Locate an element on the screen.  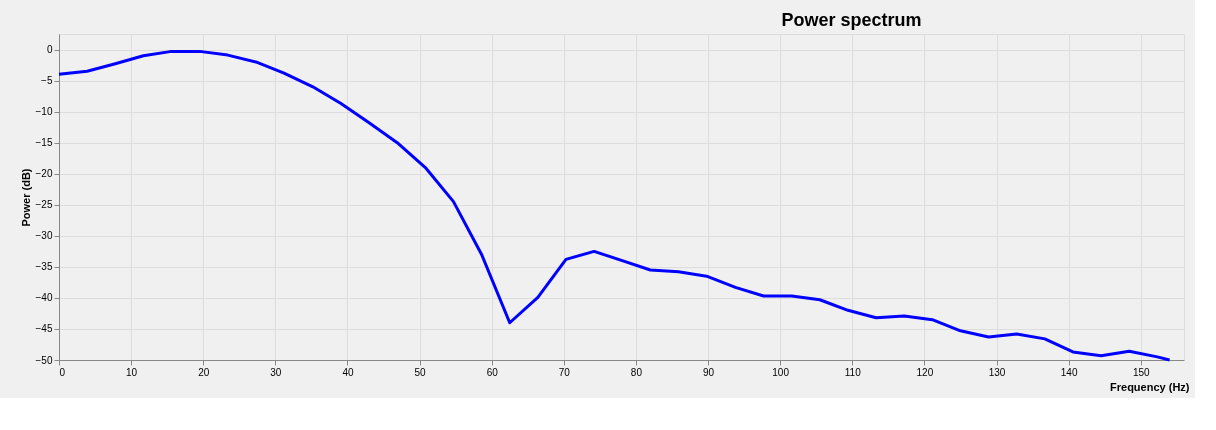
x-tick-label: 120 is located at coordinates (925, 372).